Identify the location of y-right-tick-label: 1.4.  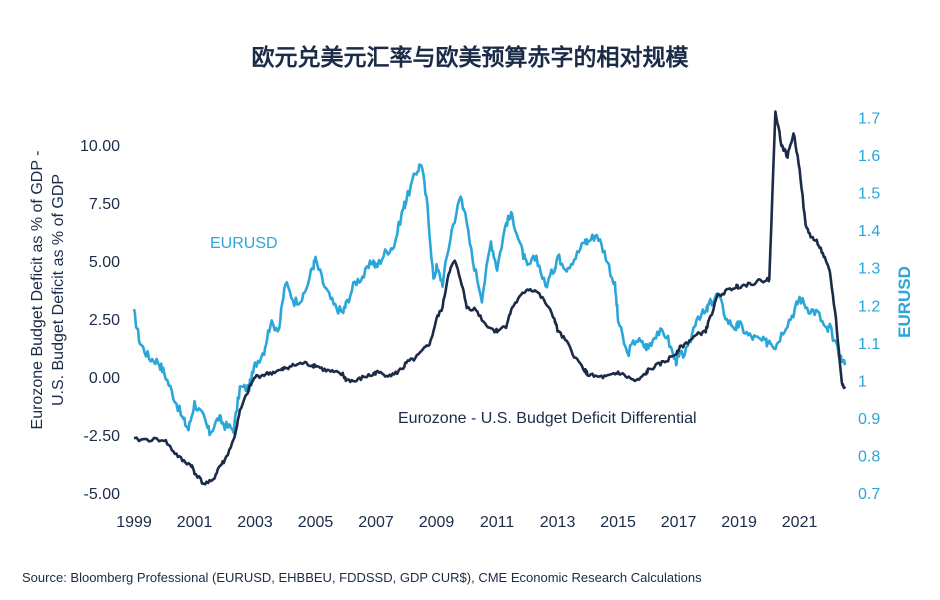
(869, 231).